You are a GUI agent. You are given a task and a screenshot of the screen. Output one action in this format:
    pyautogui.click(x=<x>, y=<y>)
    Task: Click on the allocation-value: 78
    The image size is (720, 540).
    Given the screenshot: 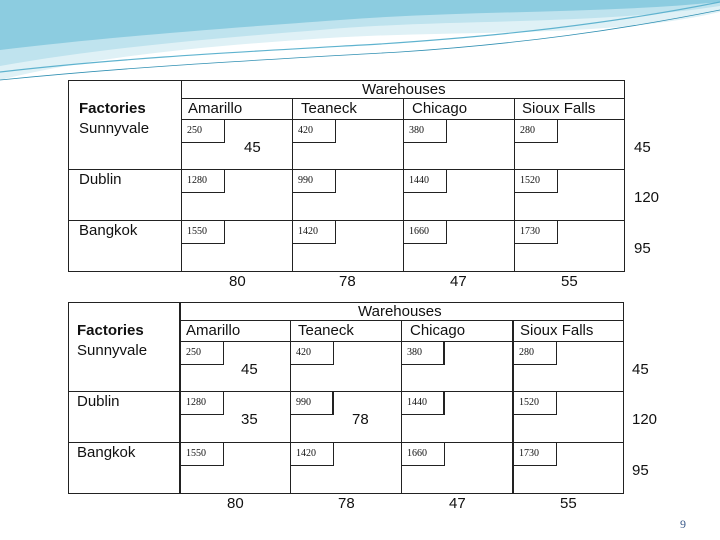 What is the action you would take?
    pyautogui.click(x=360, y=419)
    